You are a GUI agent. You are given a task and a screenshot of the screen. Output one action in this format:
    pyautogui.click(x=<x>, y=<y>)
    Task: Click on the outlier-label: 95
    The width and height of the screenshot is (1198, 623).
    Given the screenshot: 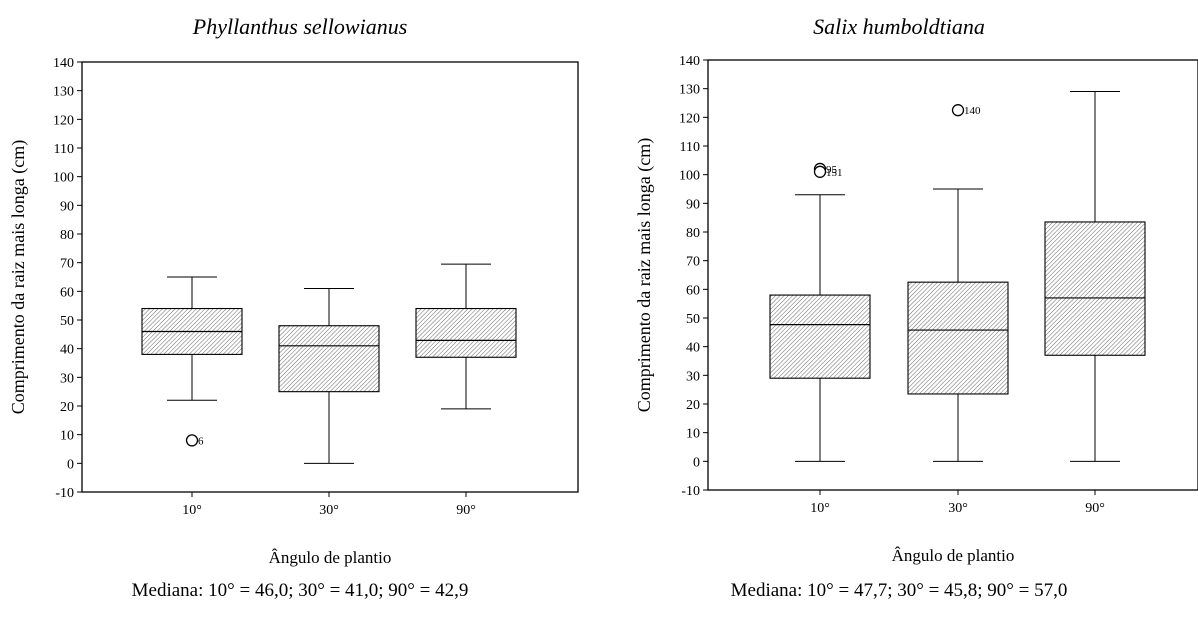 What is the action you would take?
    pyautogui.click(x=832, y=170)
    